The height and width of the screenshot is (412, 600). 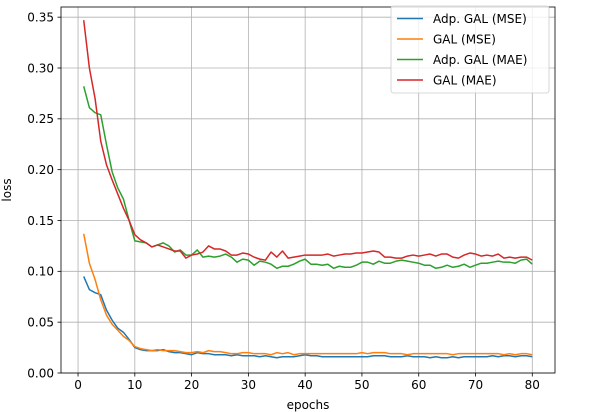 I want to click on y-axis-label: loss, so click(x=7, y=189).